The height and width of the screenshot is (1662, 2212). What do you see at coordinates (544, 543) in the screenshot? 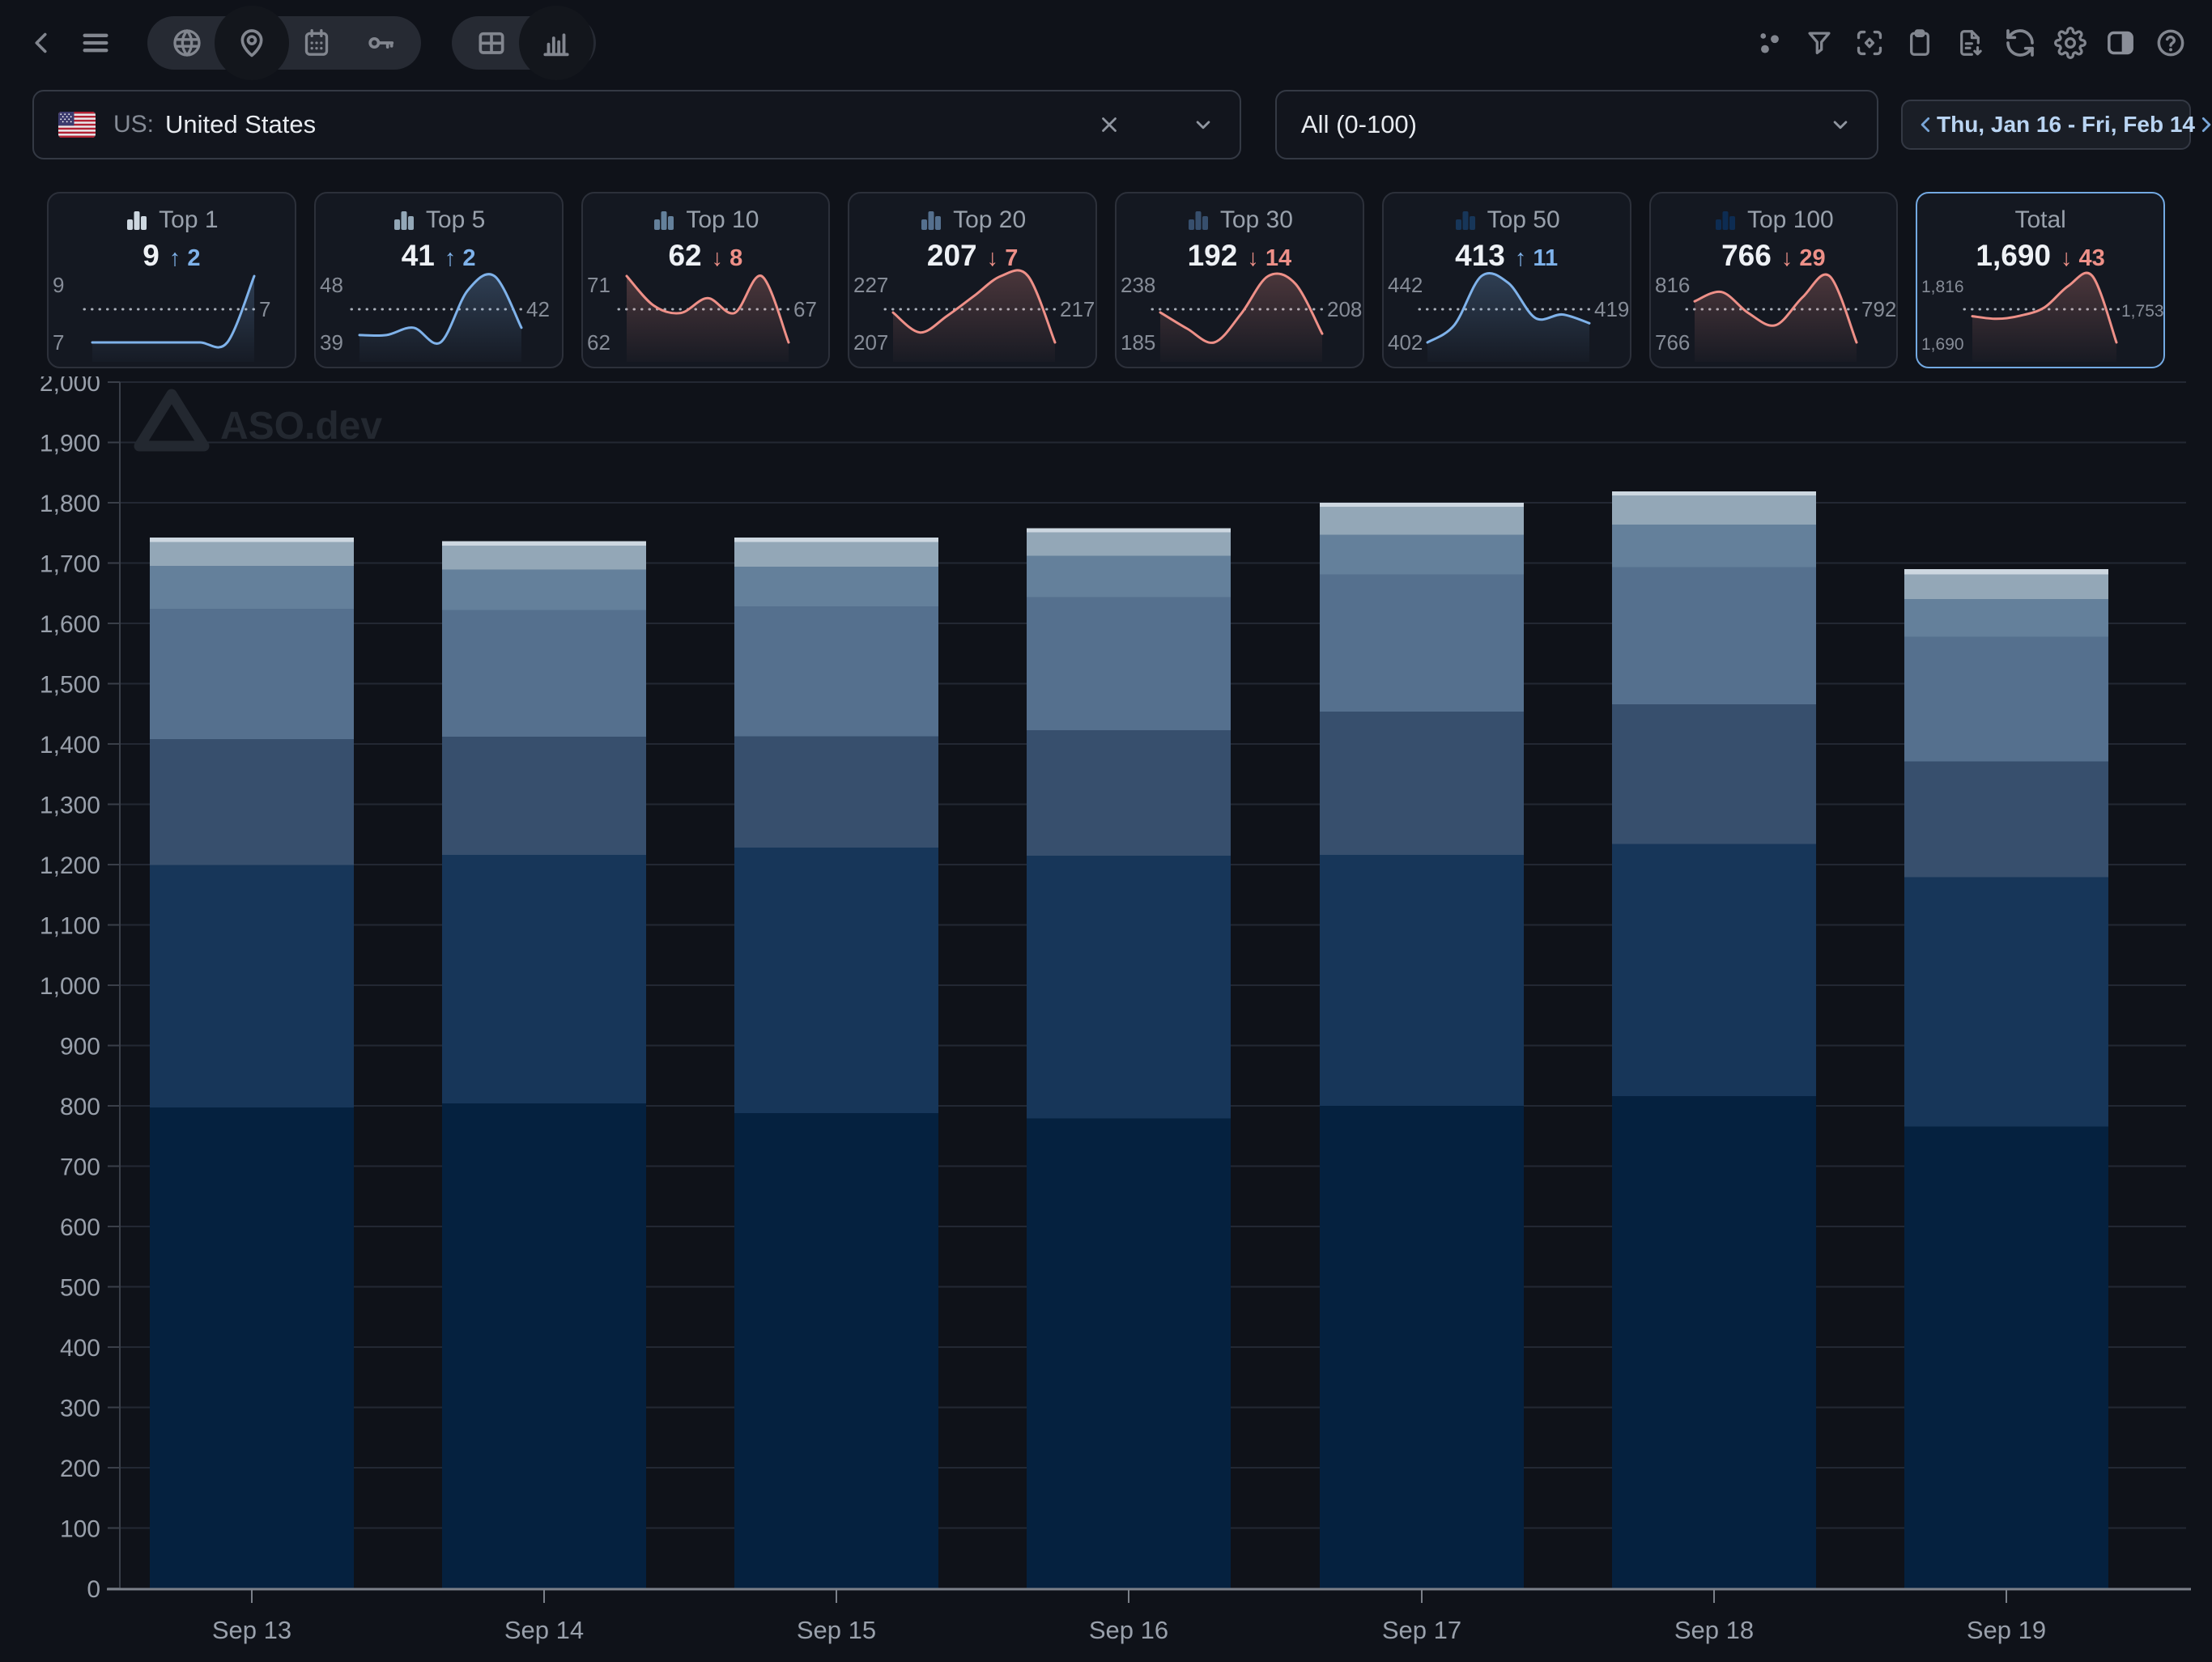
I see `bar-segment-top-1: Sep 14 · Top 1: 7` at bounding box center [544, 543].